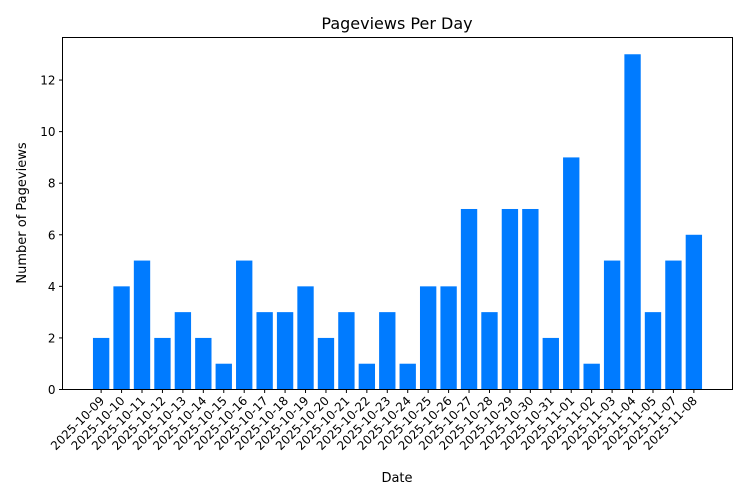 The height and width of the screenshot is (504, 750). I want to click on x-axis-label: Date, so click(396, 478).